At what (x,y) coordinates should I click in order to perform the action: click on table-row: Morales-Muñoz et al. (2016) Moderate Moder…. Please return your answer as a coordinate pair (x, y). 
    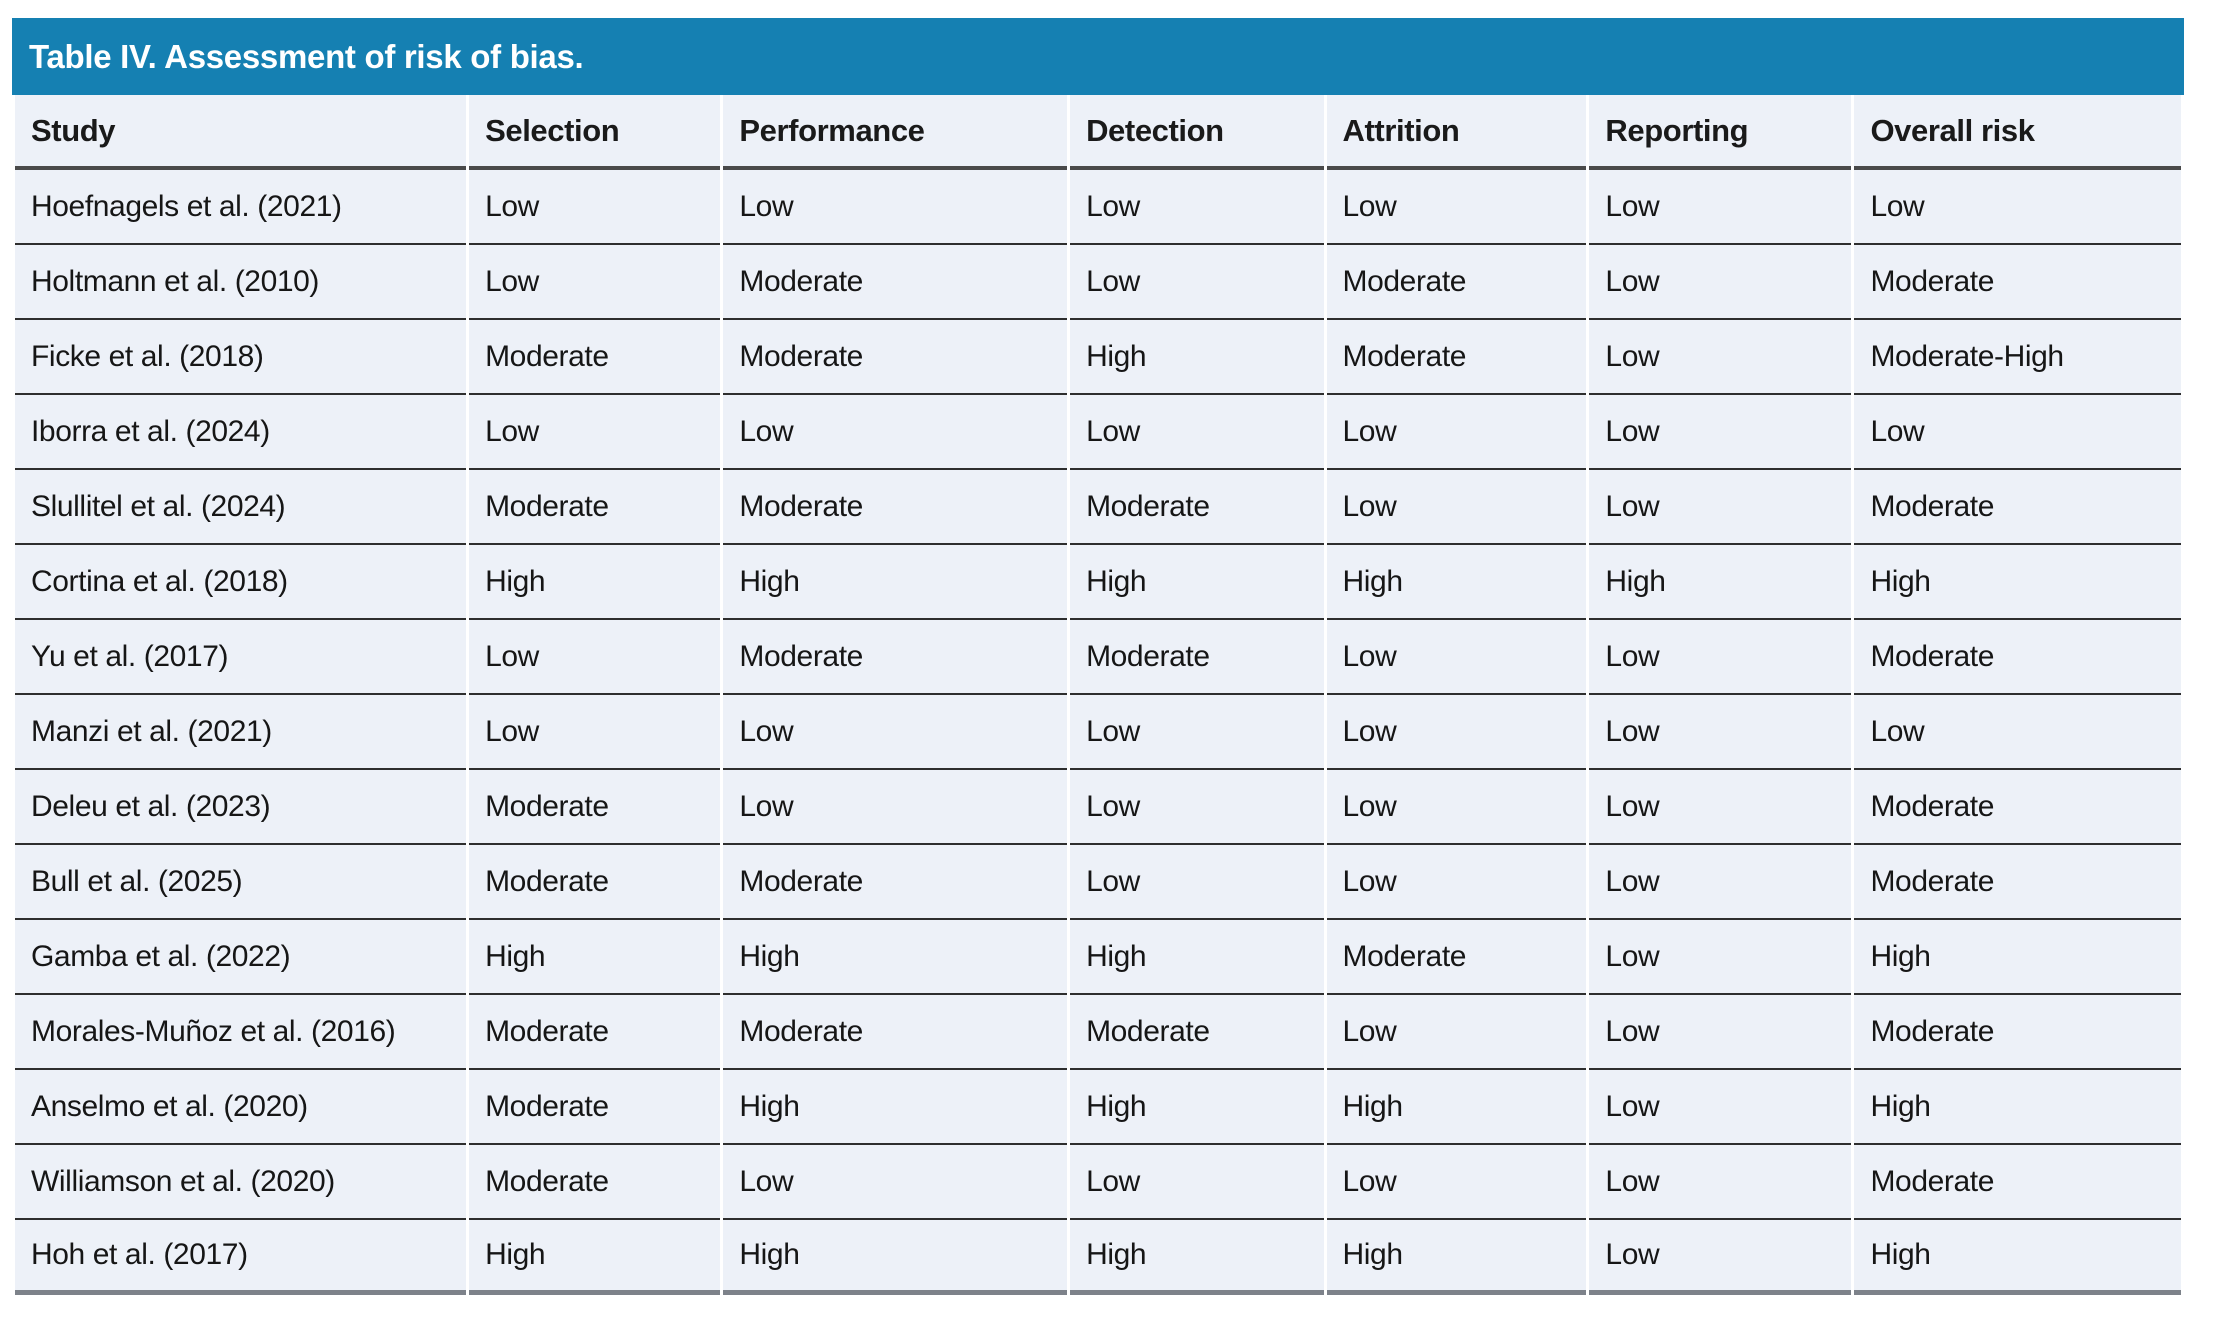
    Looking at the image, I should click on (1098, 1032).